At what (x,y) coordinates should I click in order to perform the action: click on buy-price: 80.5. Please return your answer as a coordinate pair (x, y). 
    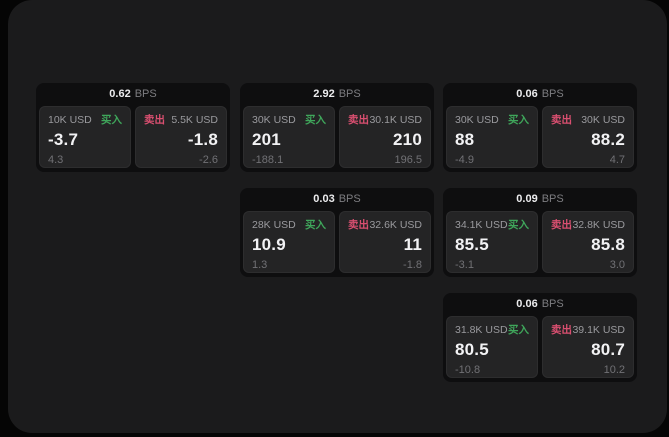
    Looking at the image, I should click on (472, 349).